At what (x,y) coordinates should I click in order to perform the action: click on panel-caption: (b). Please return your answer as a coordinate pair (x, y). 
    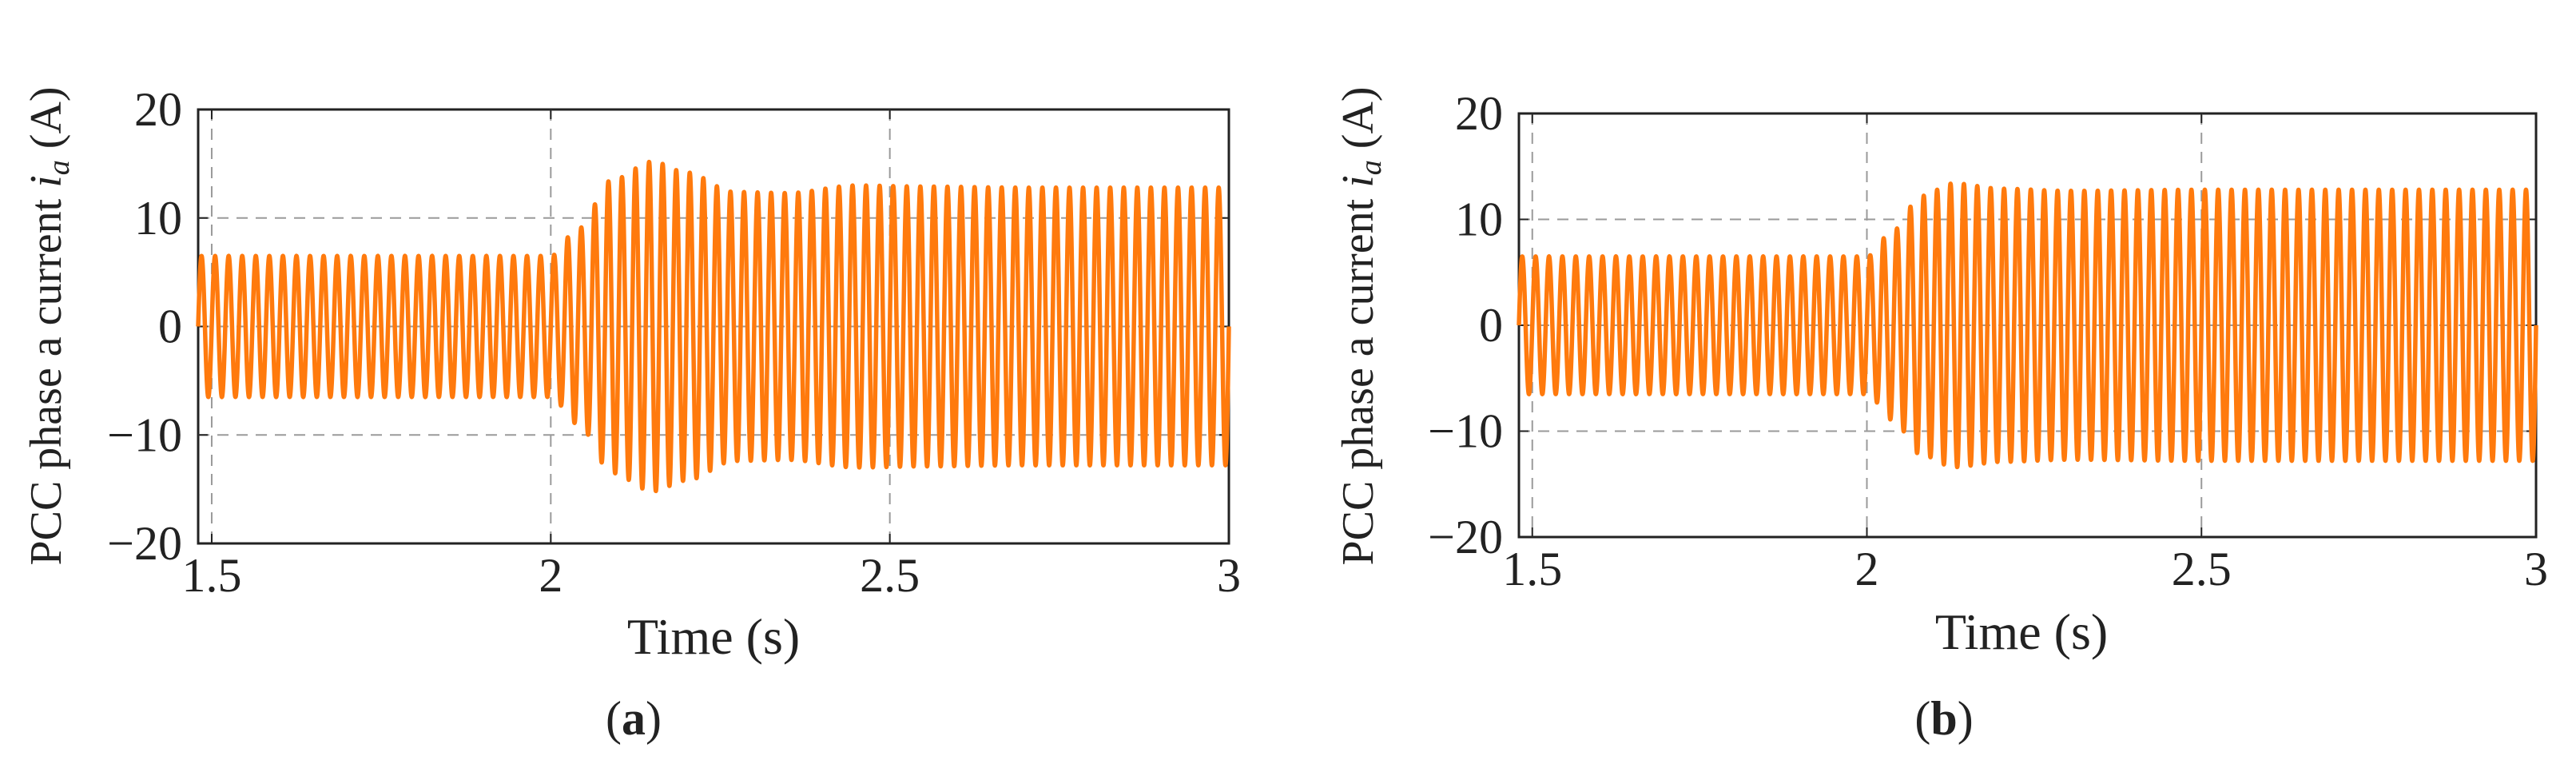
    Looking at the image, I should click on (1943, 718).